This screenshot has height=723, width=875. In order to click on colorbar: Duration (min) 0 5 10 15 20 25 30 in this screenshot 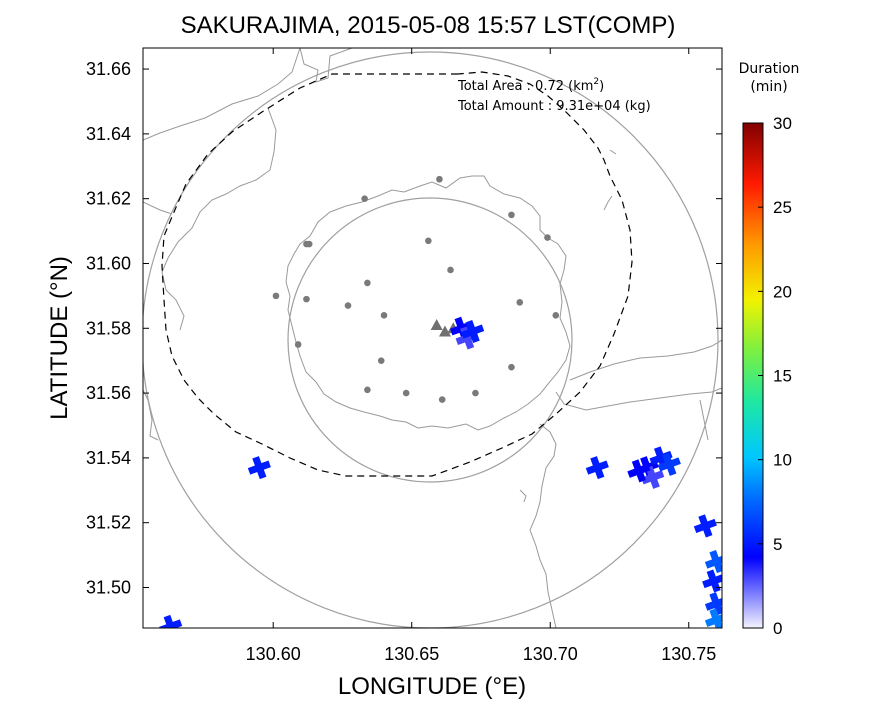, I will do `click(769, 349)`.